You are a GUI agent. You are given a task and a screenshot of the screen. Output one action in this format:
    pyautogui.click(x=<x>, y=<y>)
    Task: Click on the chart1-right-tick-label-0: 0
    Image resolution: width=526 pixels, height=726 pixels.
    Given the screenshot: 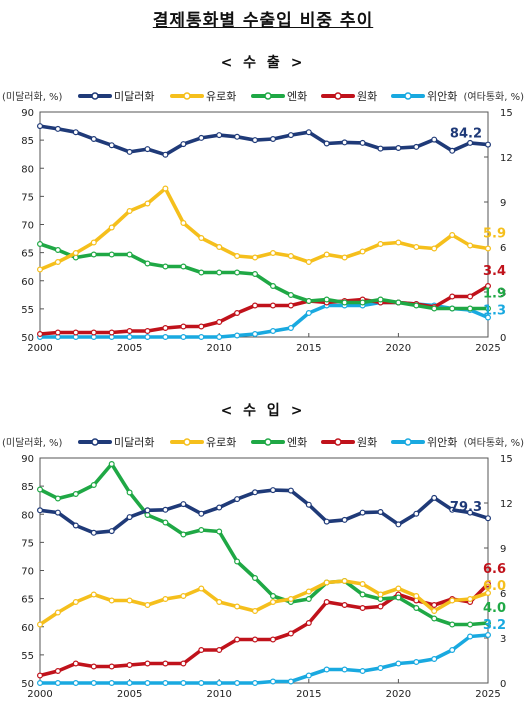 What is the action you would take?
    pyautogui.click(x=503, y=684)
    